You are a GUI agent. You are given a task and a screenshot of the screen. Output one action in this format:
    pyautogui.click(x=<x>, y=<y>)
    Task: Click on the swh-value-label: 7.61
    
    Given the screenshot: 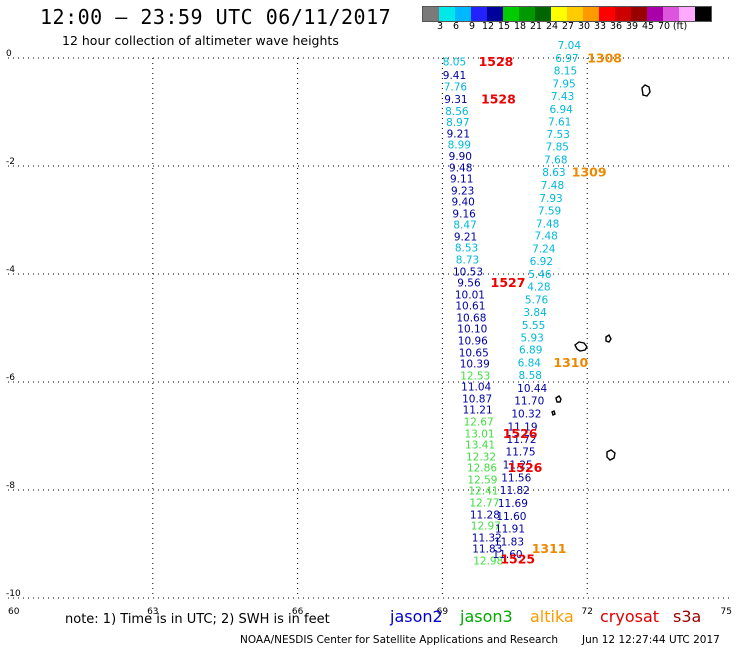 What is the action you would take?
    pyautogui.click(x=559, y=122)
    